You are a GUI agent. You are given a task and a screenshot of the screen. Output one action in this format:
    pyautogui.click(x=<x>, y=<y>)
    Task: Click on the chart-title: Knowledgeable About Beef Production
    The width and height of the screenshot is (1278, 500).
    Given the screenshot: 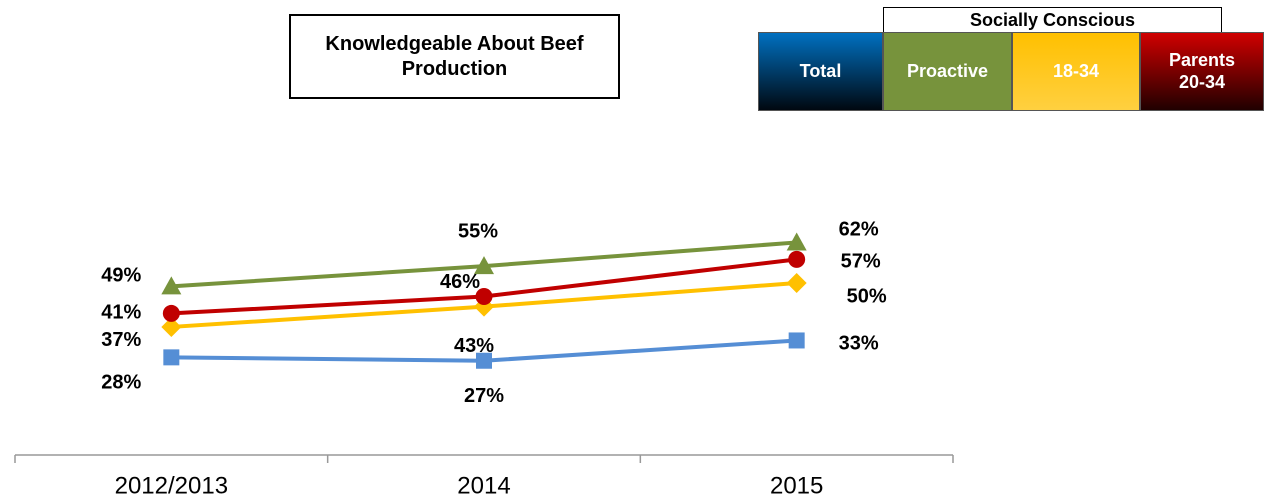 What is the action you would take?
    pyautogui.click(x=454, y=56)
    